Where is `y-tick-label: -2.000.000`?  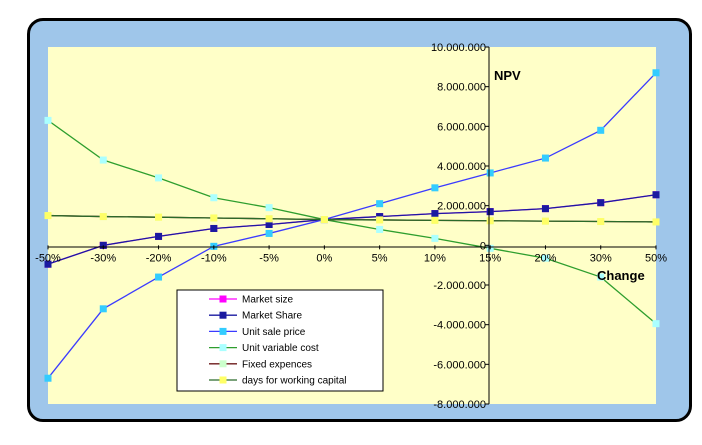
y-tick-label: -2.000.000 is located at coordinates (459, 286).